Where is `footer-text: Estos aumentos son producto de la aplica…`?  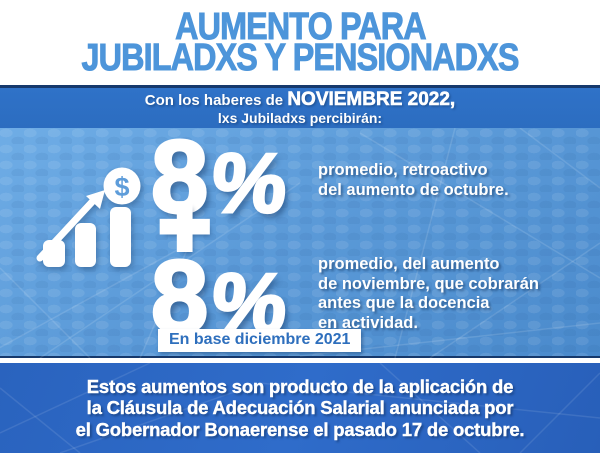
footer-text: Estos aumentos son producto de la aplica… is located at coordinates (300, 407).